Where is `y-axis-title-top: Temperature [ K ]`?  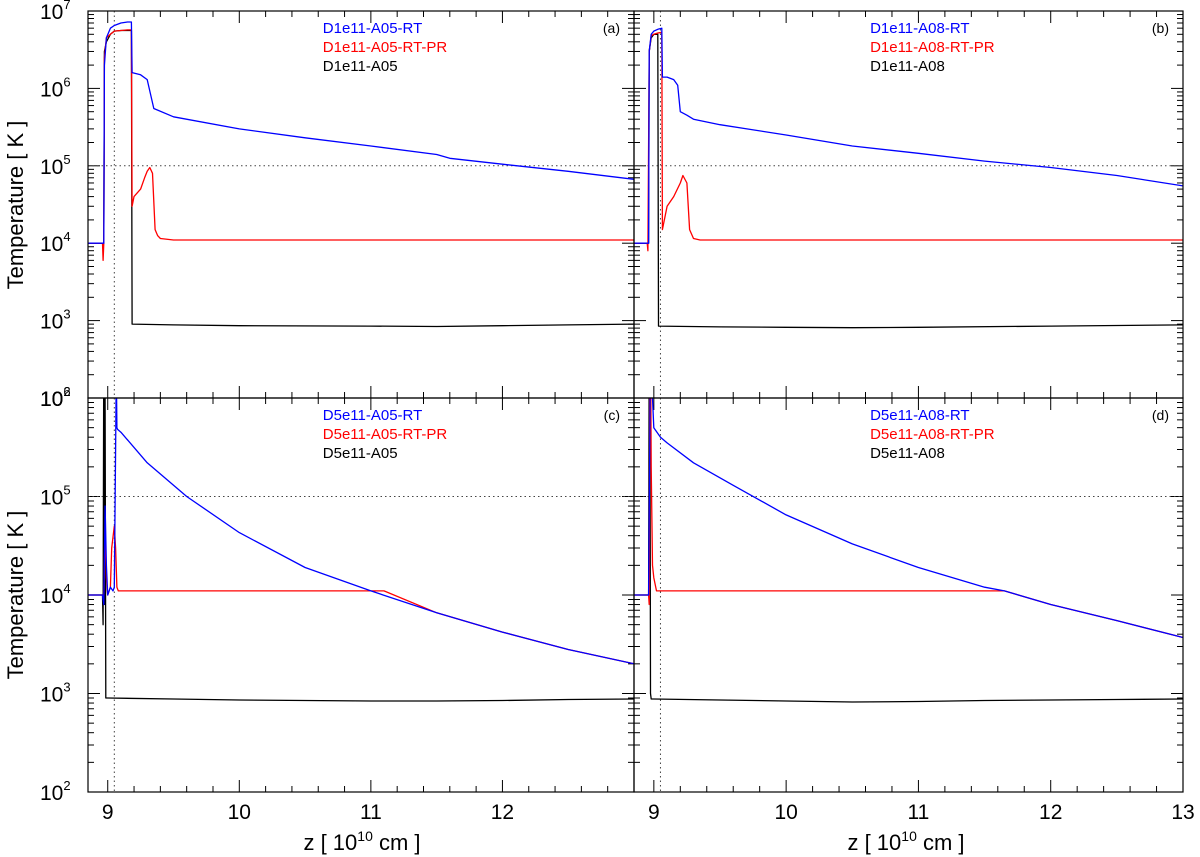
y-axis-title-top: Temperature [ K ] is located at coordinates (15, 205).